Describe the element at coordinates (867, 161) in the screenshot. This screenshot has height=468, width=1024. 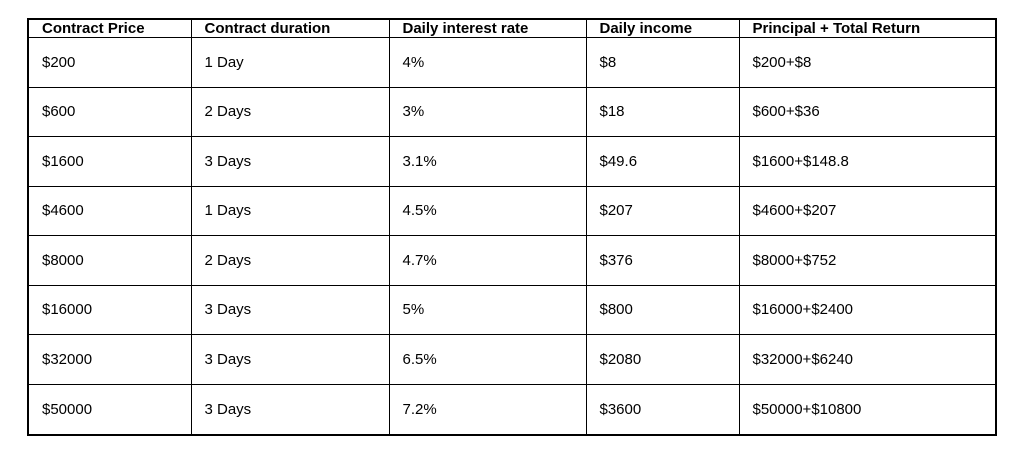
I see `table-cell: $1600+$148.8` at that location.